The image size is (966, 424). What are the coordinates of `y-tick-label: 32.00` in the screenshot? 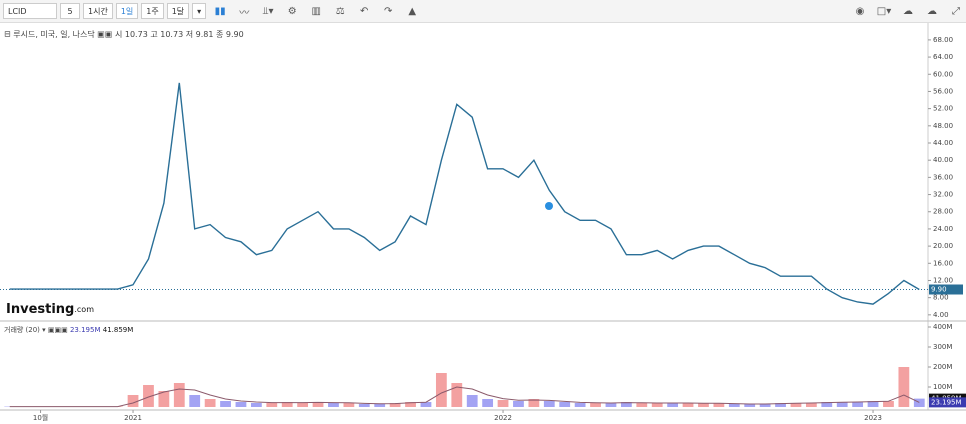 It's located at (943, 195).